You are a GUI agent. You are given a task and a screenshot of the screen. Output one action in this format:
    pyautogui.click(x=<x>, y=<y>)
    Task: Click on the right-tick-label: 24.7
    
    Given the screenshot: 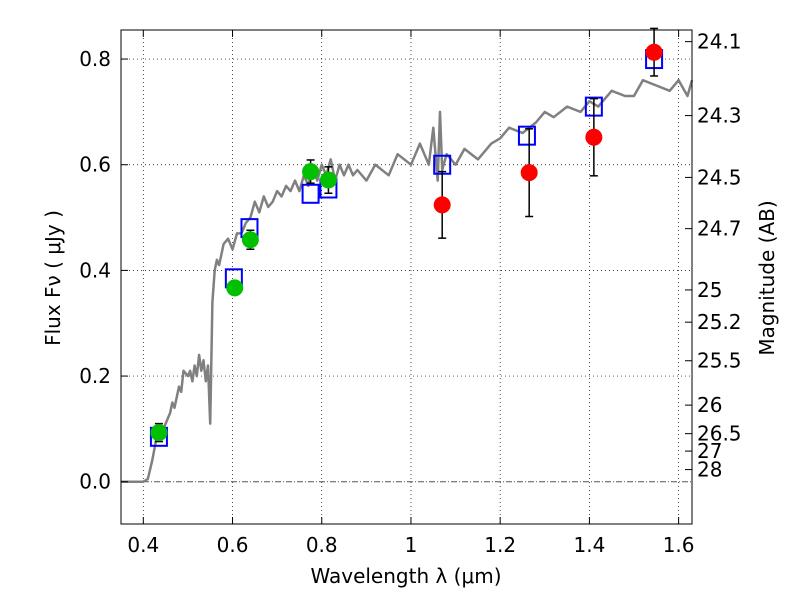 What is the action you would take?
    pyautogui.click(x=719, y=229)
    